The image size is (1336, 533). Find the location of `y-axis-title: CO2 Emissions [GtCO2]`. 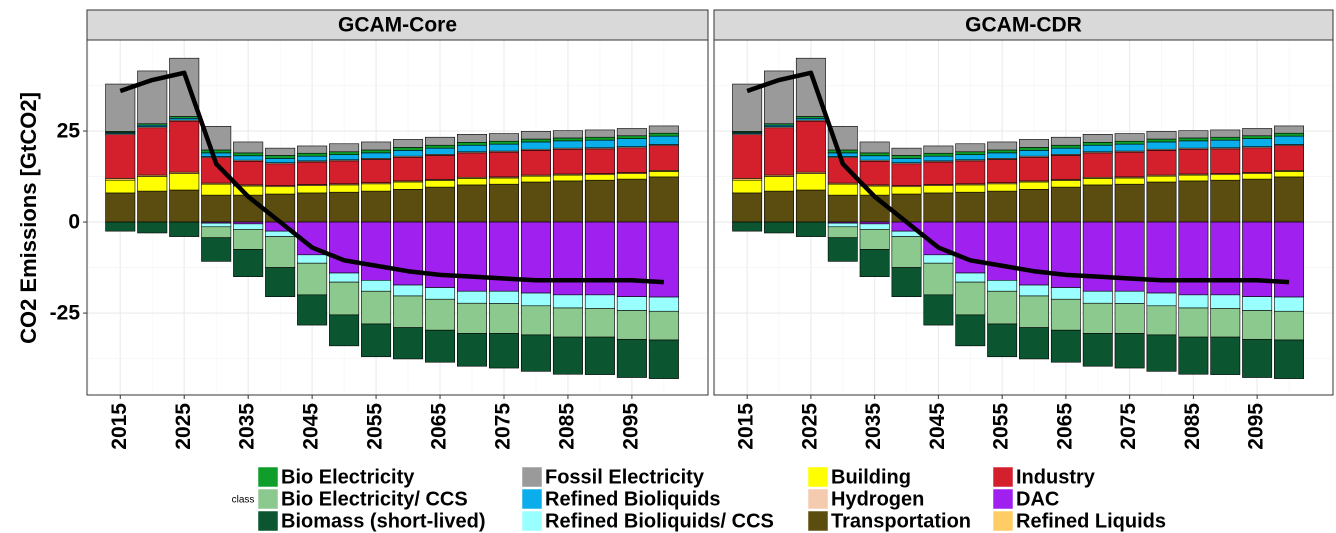

y-axis-title: CO2 Emissions [GtCO2] is located at coordinates (28, 218).